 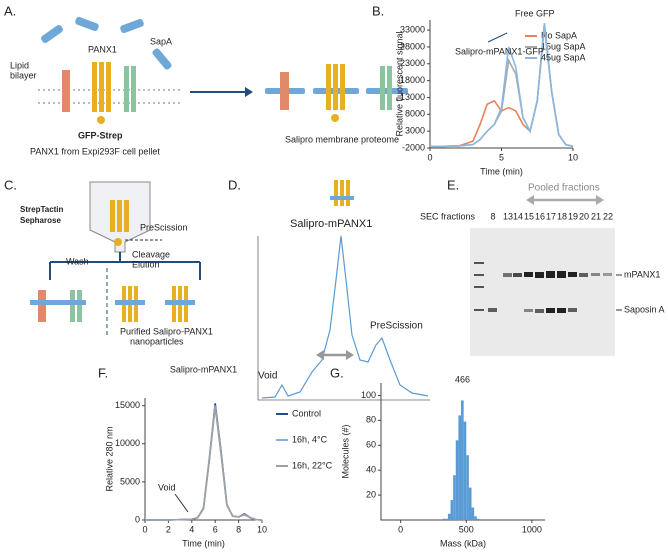 What do you see at coordinates (596, 216) in the screenshot?
I see `lane-label: 21` at bounding box center [596, 216].